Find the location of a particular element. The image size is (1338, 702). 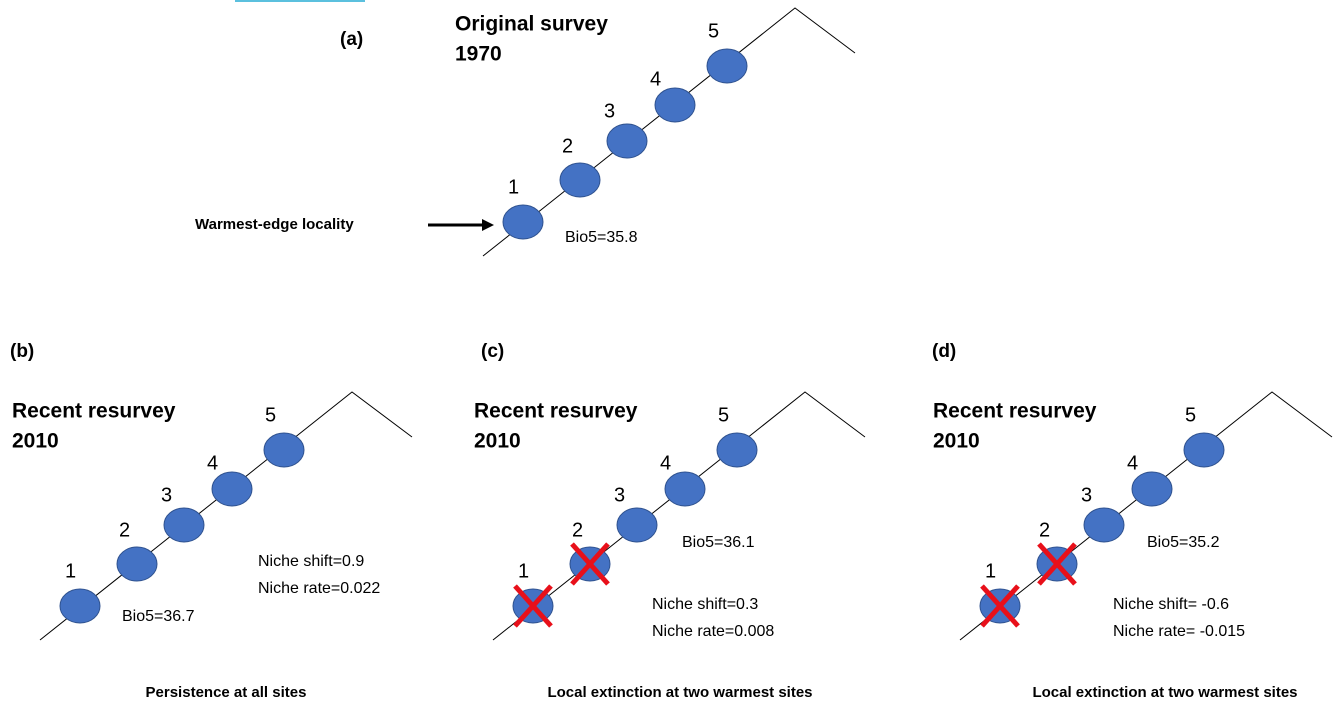

top-strip is located at coordinates (300, 1).